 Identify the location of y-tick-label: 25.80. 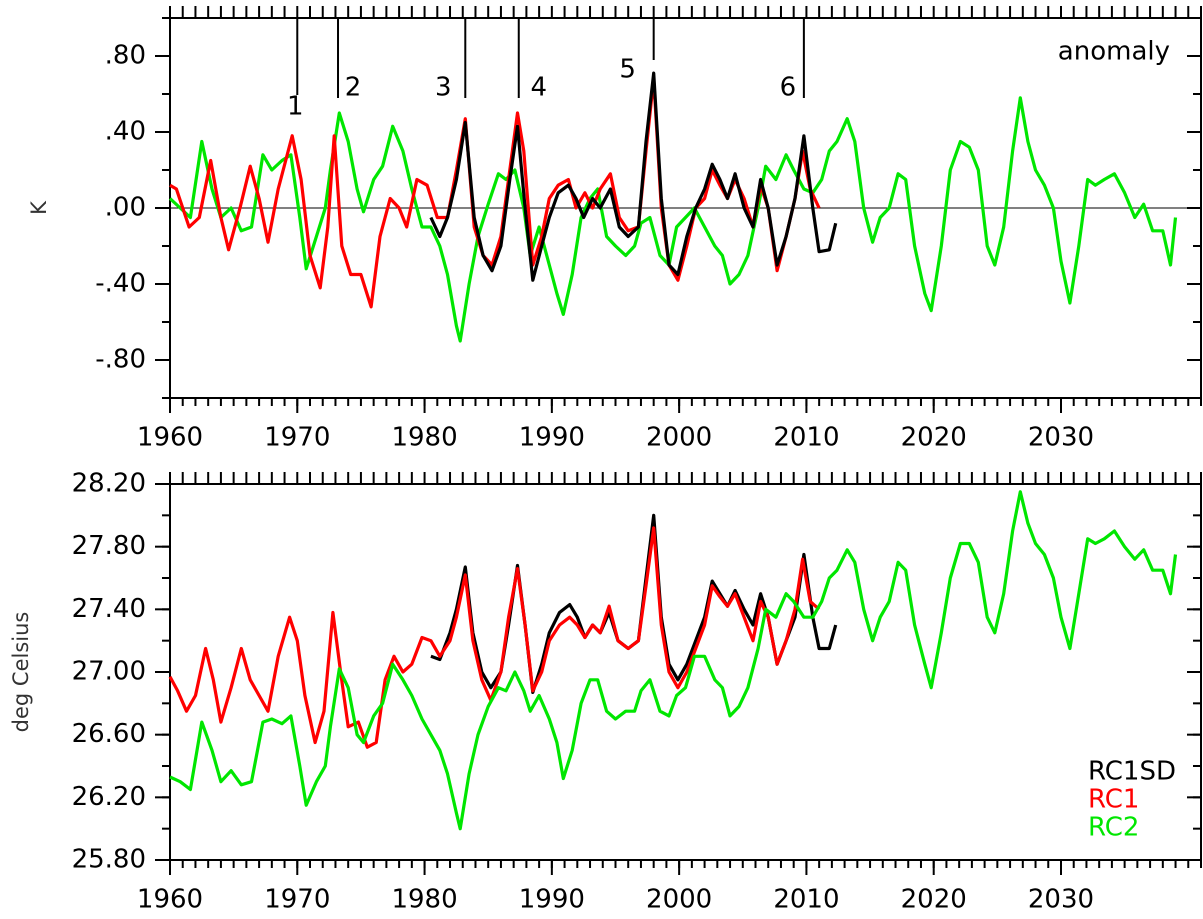
(109, 860).